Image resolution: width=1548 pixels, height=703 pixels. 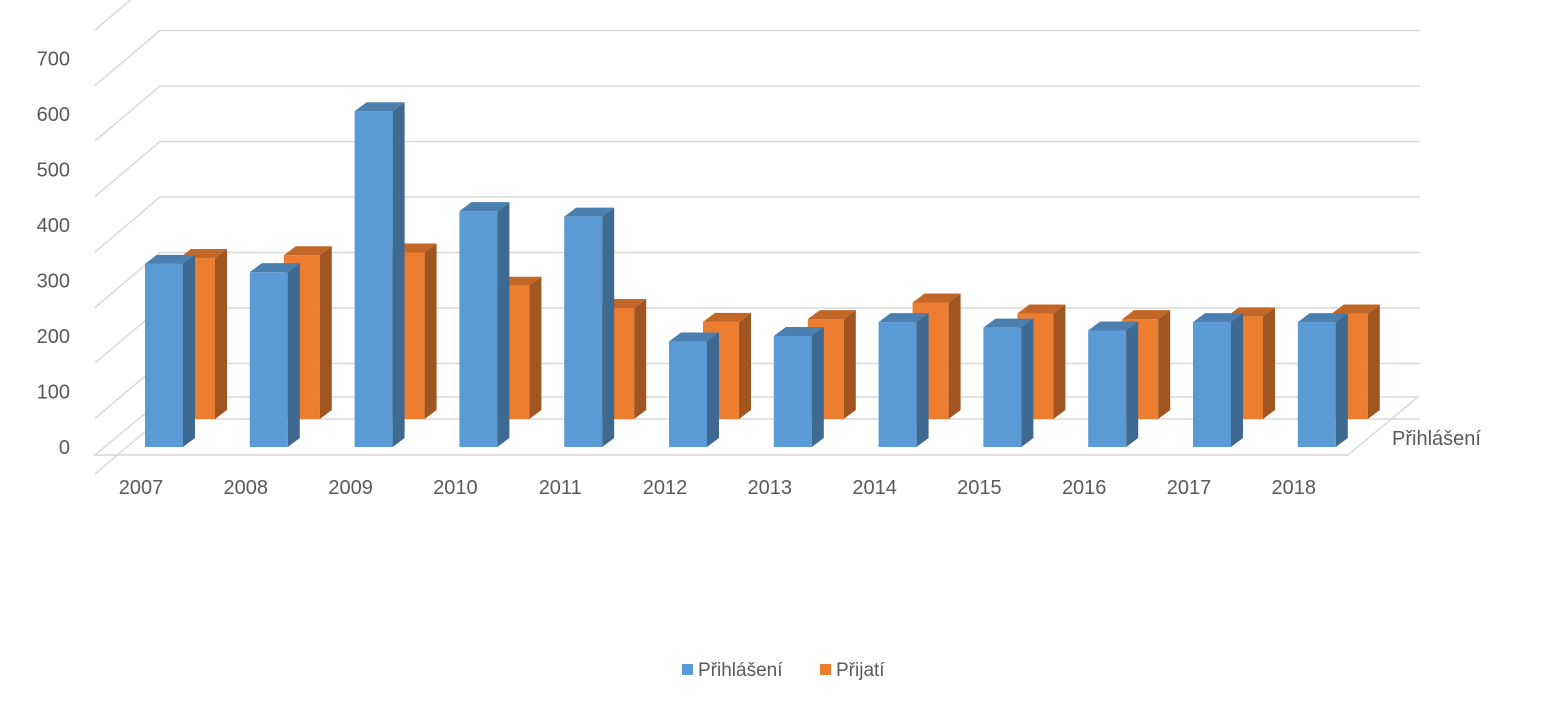 What do you see at coordinates (665, 488) in the screenshot?
I see `x-tick-label: 2012` at bounding box center [665, 488].